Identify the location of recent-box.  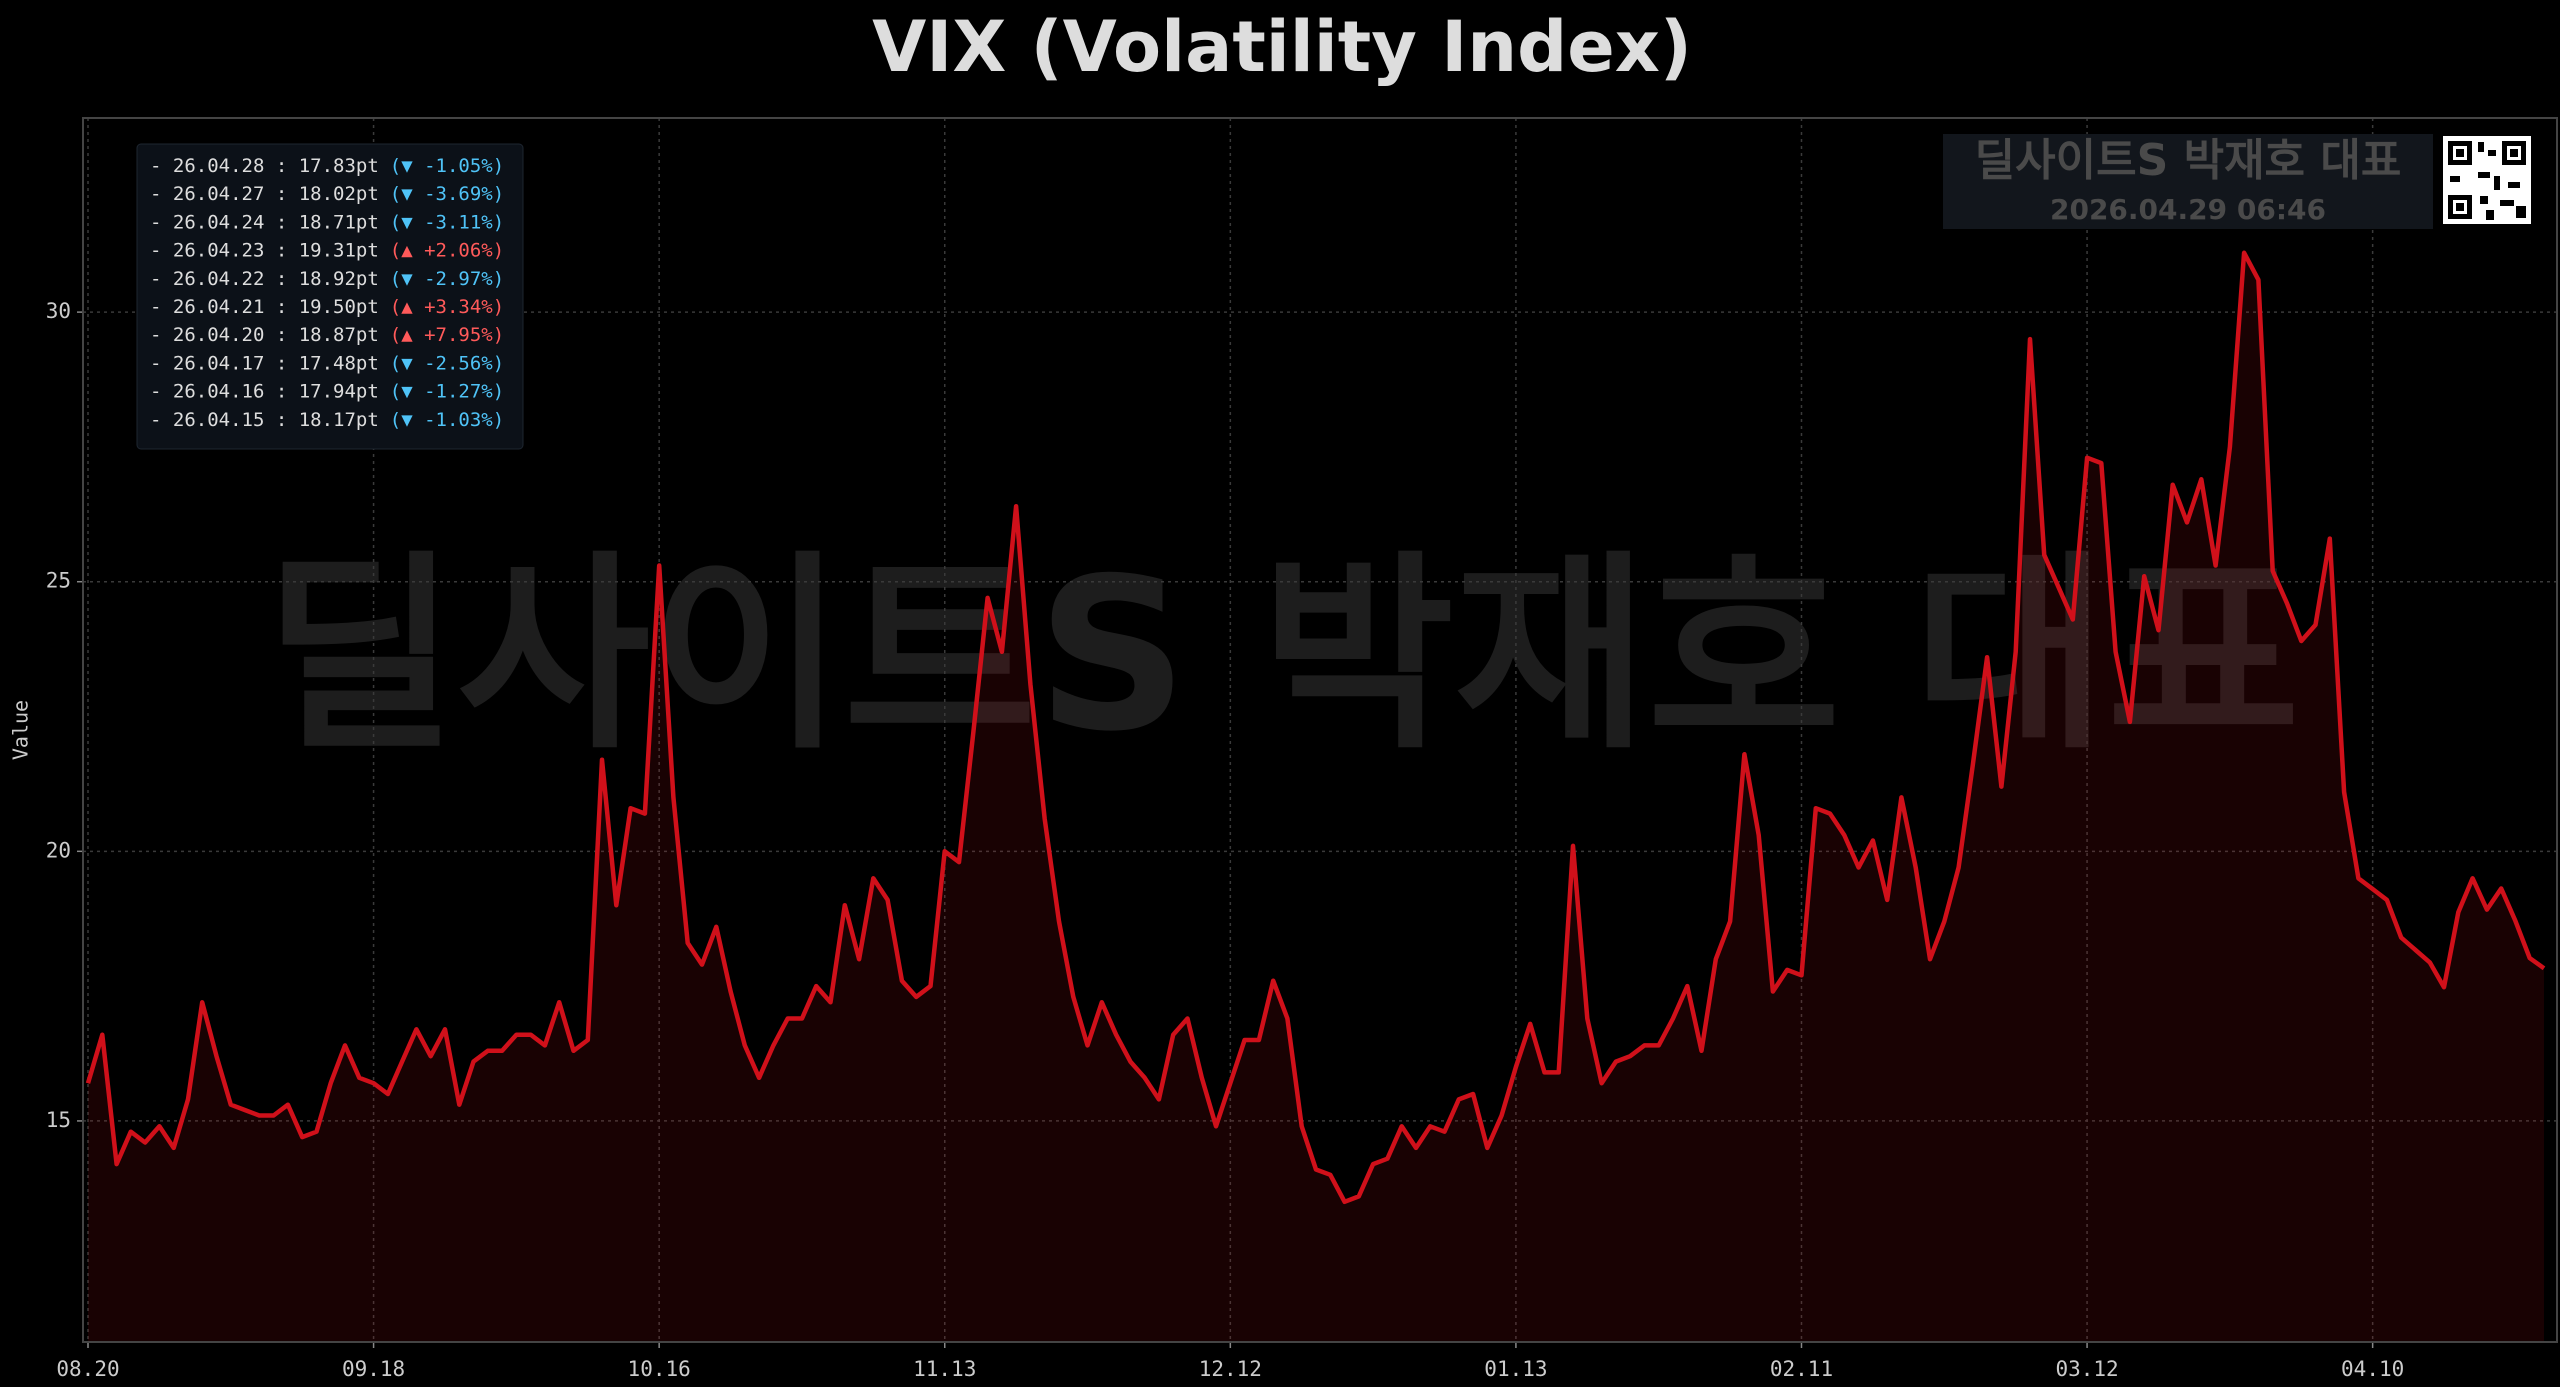
(330, 296).